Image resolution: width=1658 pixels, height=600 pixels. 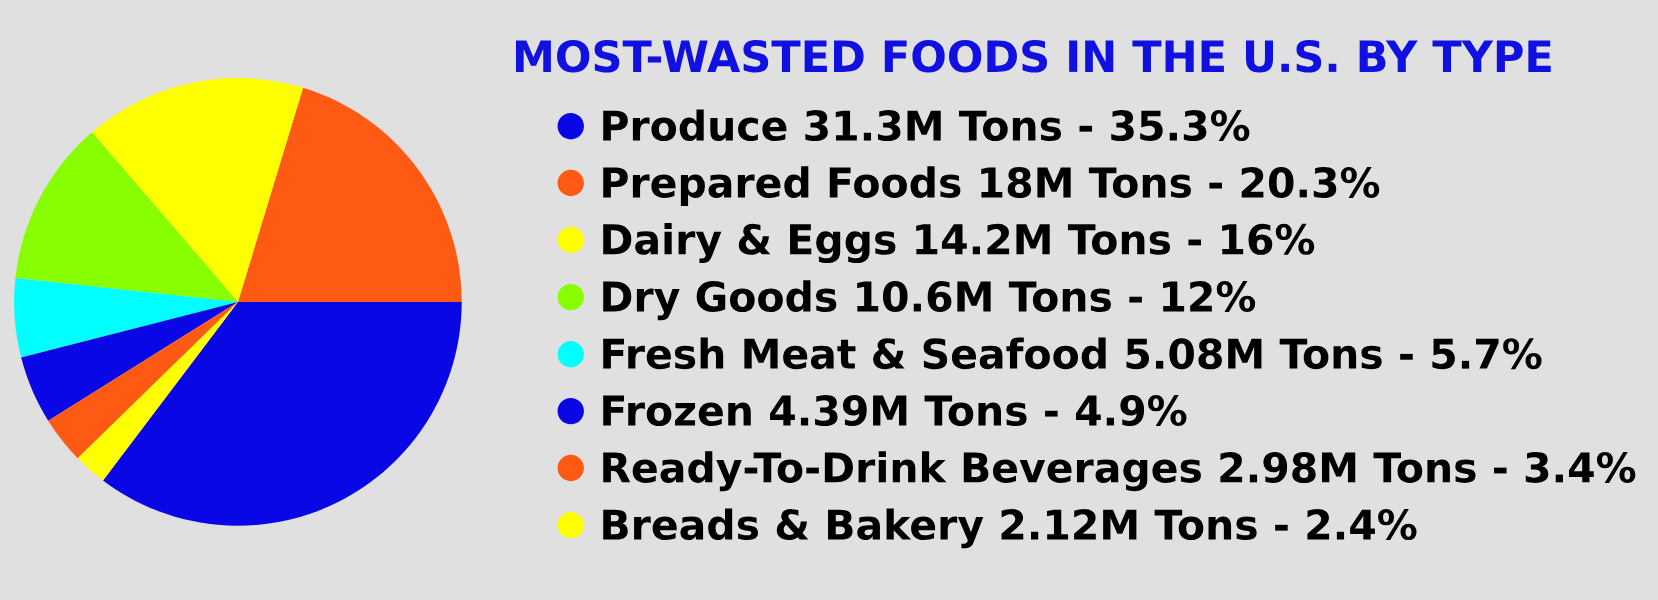 What do you see at coordinates (926, 125) in the screenshot?
I see `legend-label: Produce 31.3M Tons - 35.3%` at bounding box center [926, 125].